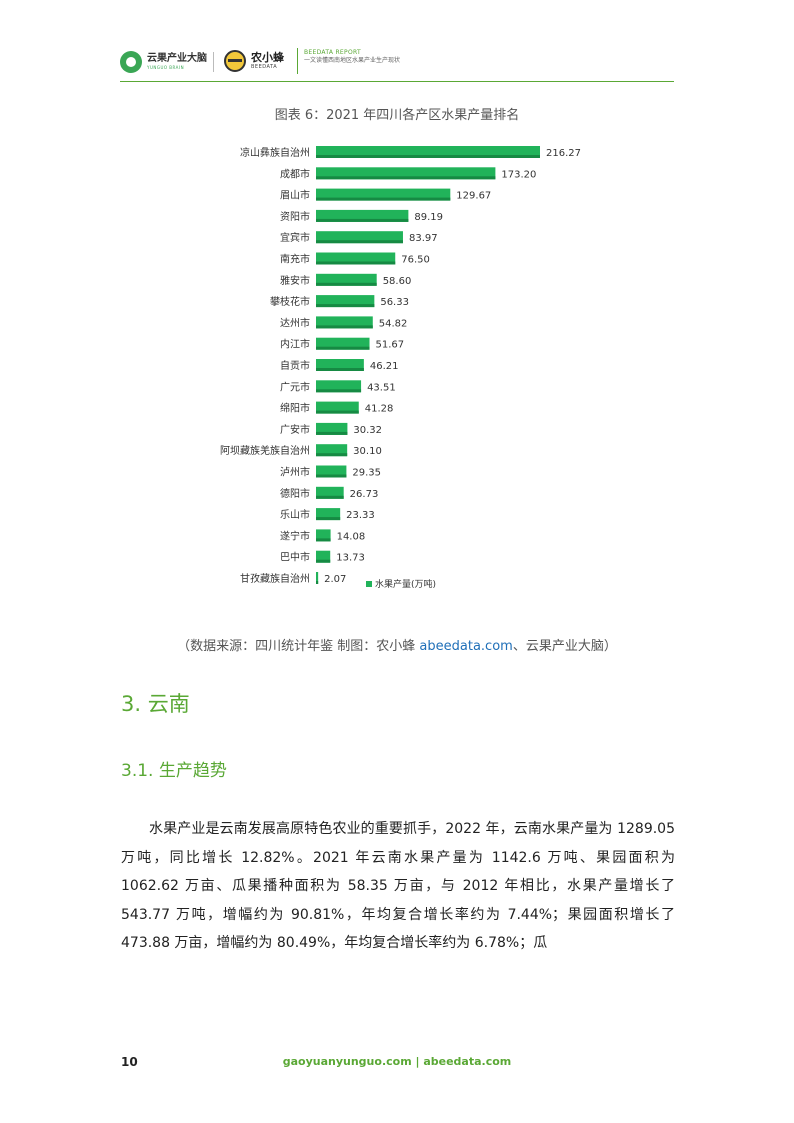 This screenshot has width=794, height=1123. I want to click on legend-label: 水果产量(万吨), so click(405, 584).